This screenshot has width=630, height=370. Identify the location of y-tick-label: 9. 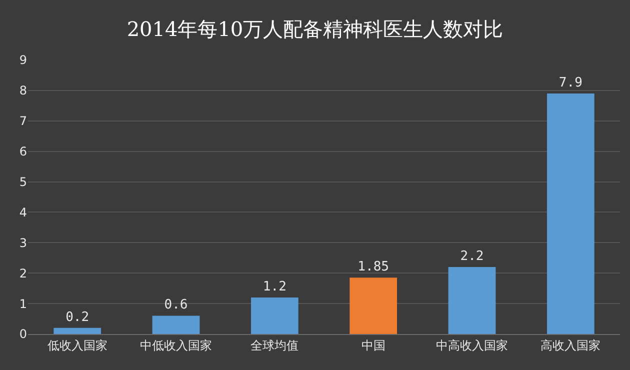
(23, 60).